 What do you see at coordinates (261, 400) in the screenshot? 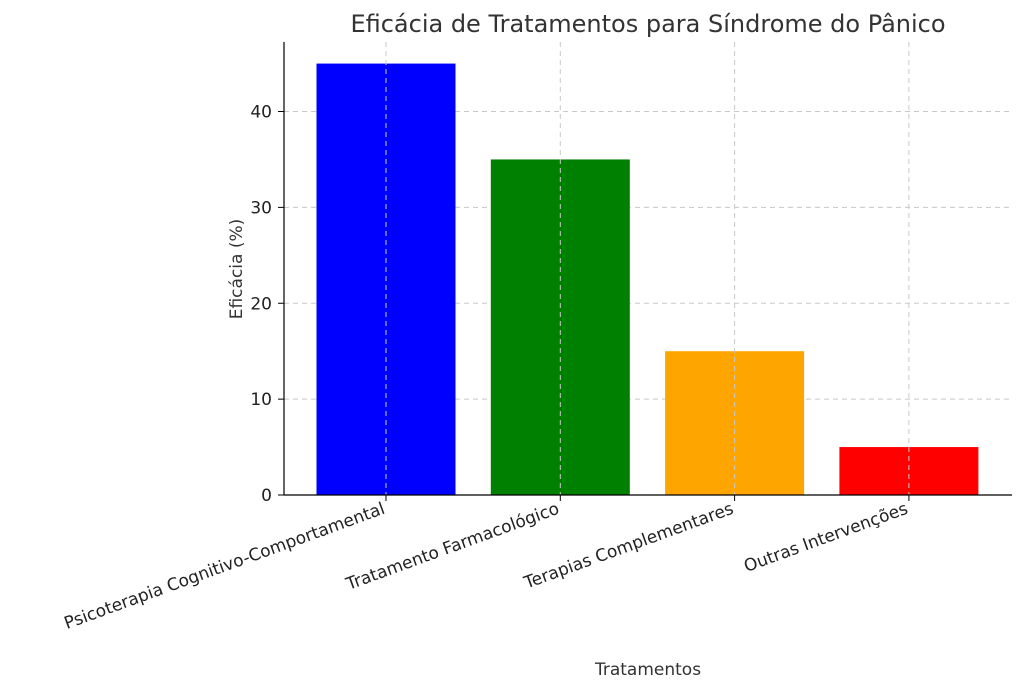
I see `y-tick-label: 10` at bounding box center [261, 400].